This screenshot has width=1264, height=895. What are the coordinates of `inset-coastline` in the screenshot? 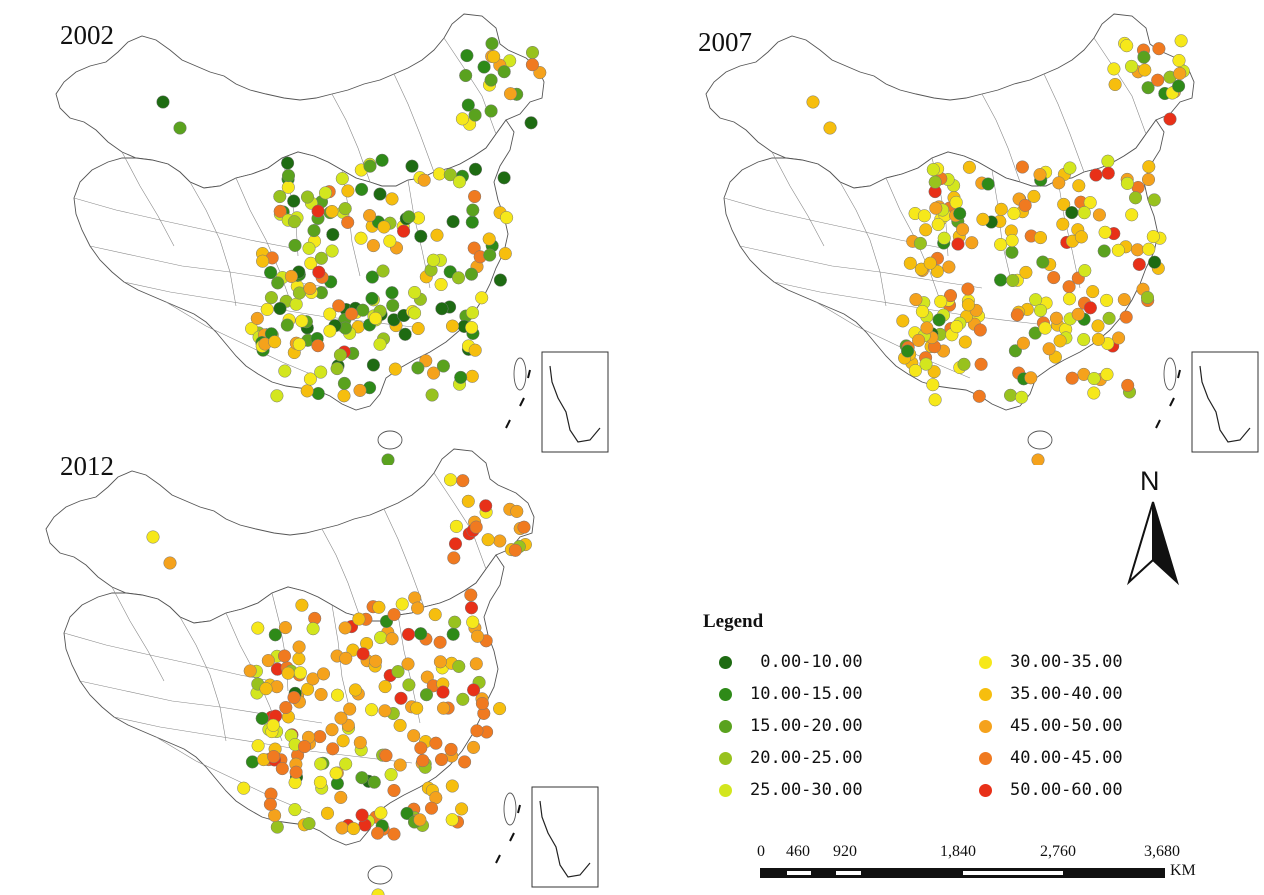 It's located at (565, 839).